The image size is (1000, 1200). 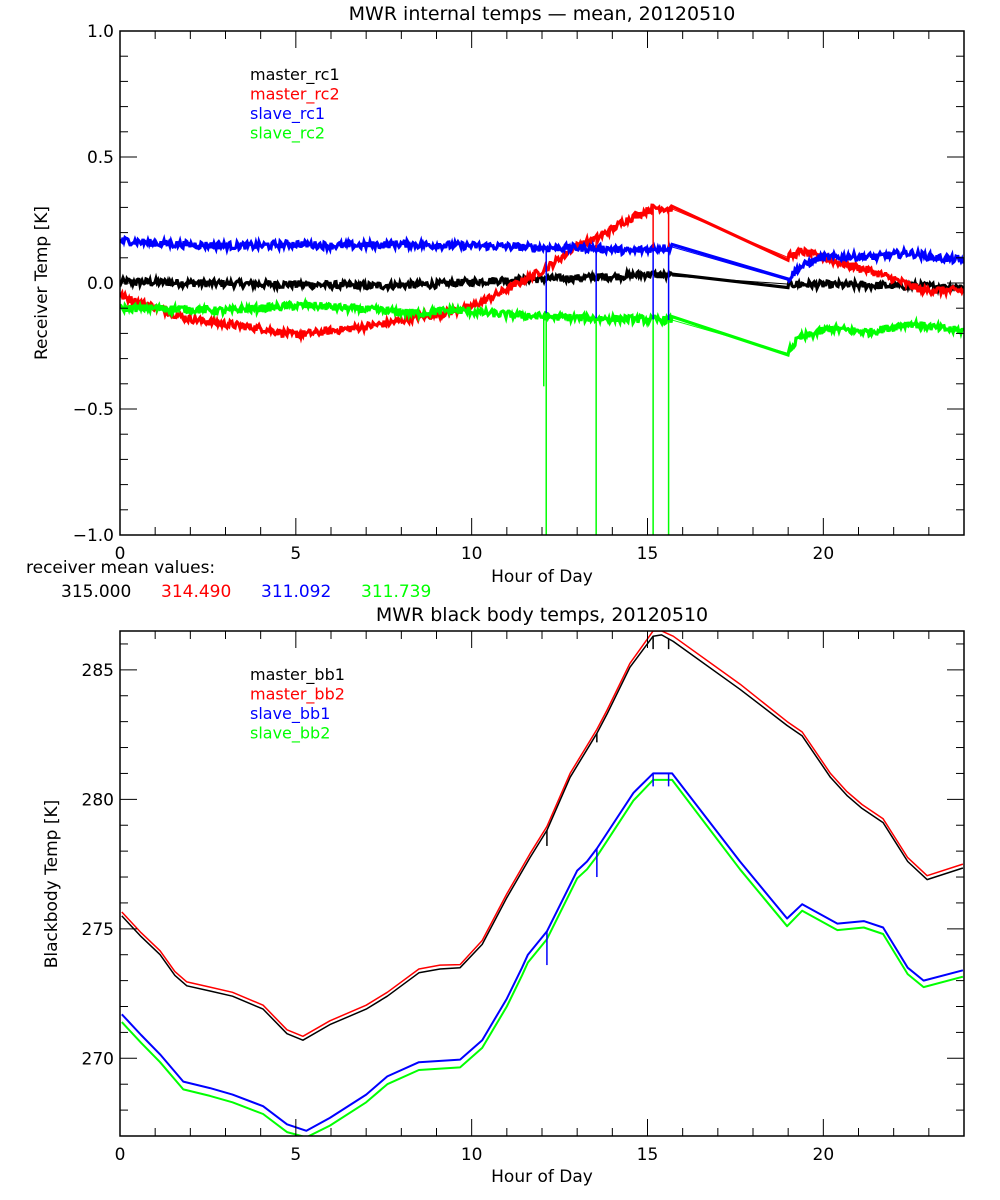 What do you see at coordinates (542, 615) in the screenshot?
I see `chart-title: MWR black body temps, 20120510` at bounding box center [542, 615].